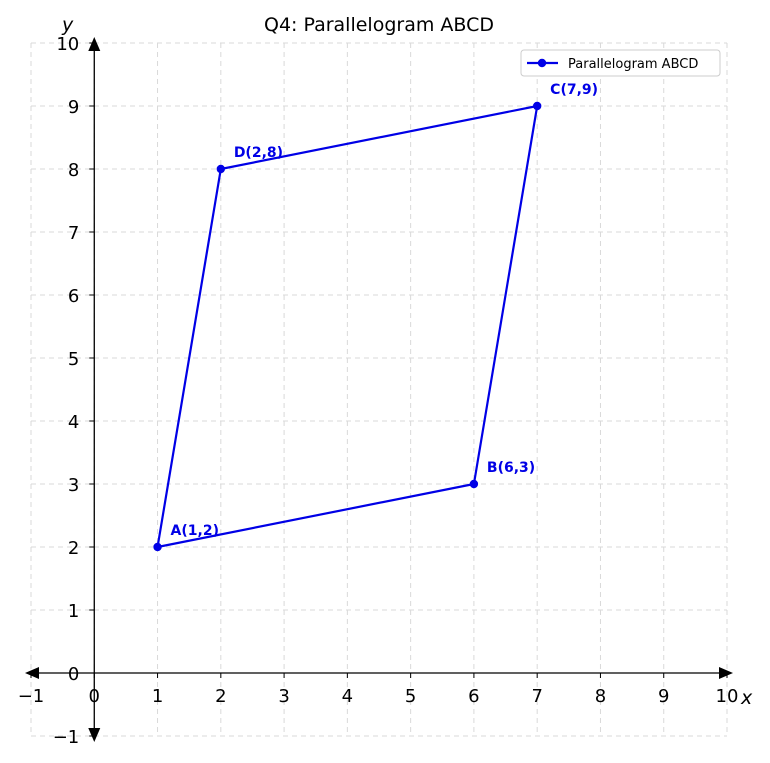  I want to click on y-tick-label: 6, so click(73, 296).